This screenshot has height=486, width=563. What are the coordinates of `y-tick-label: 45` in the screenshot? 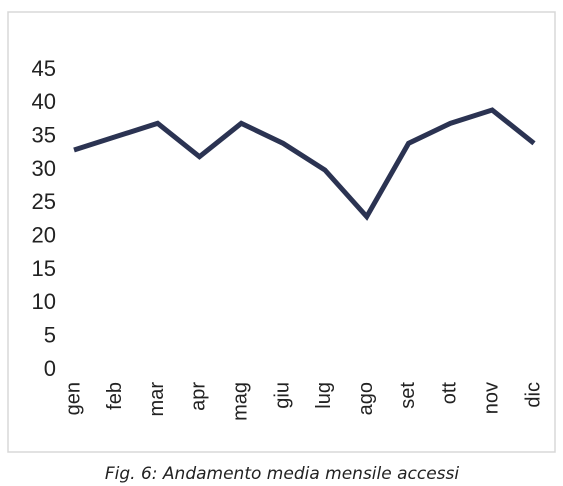 It's located at (44, 68).